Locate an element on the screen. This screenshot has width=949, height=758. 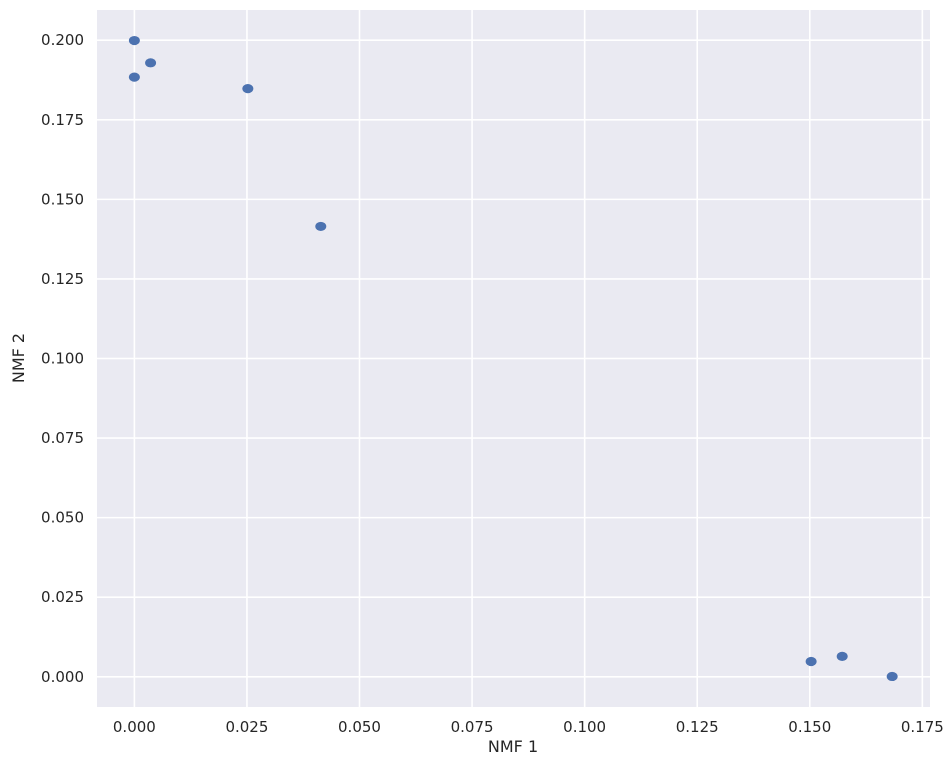
y-tick-label: 0.075 is located at coordinates (62, 438).